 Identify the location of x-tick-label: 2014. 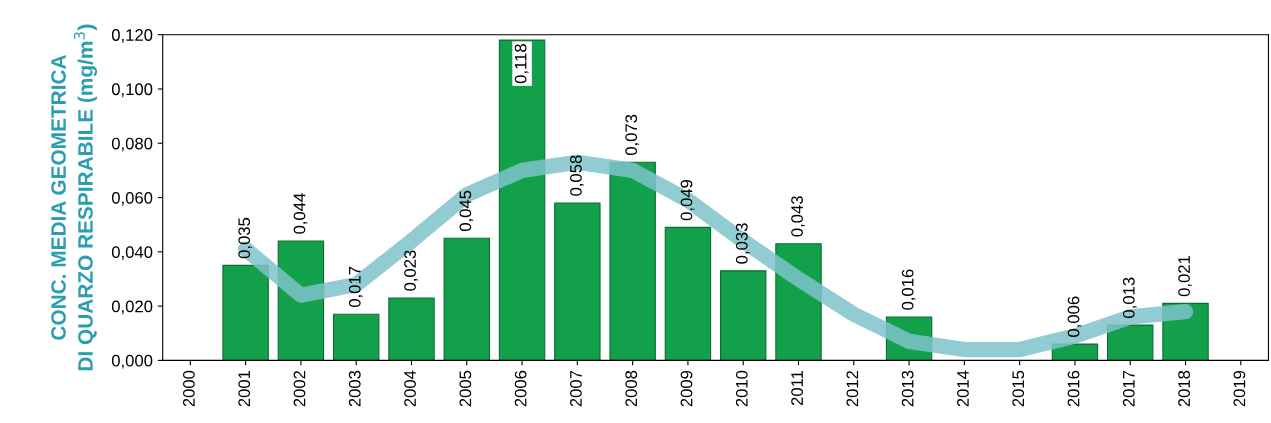
(963, 388).